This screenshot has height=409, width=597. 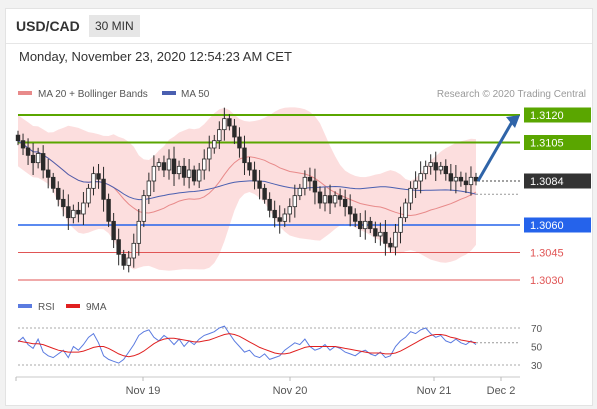 What do you see at coordinates (537, 348) in the screenshot?
I see `rsi-tick-label: 50` at bounding box center [537, 348].